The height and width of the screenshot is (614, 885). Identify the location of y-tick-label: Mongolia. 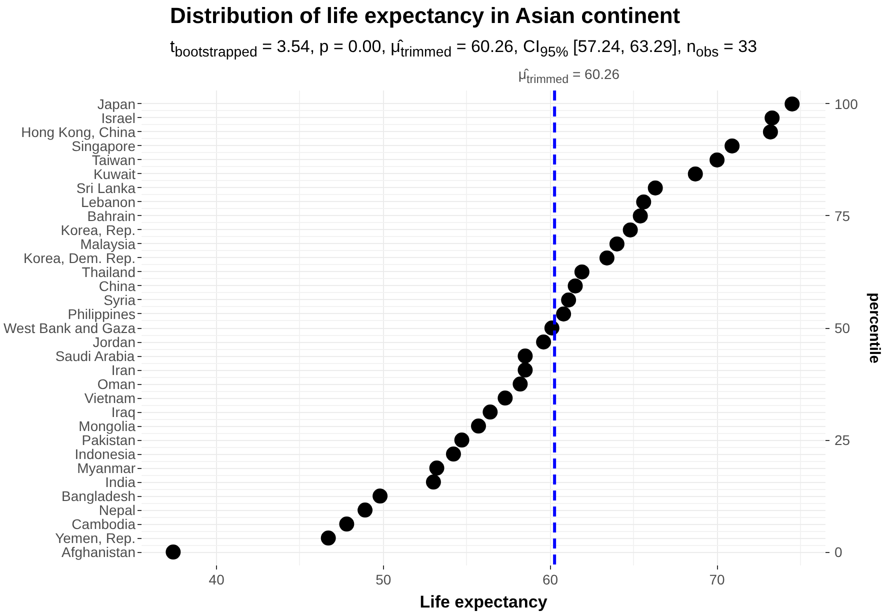
(107, 426).